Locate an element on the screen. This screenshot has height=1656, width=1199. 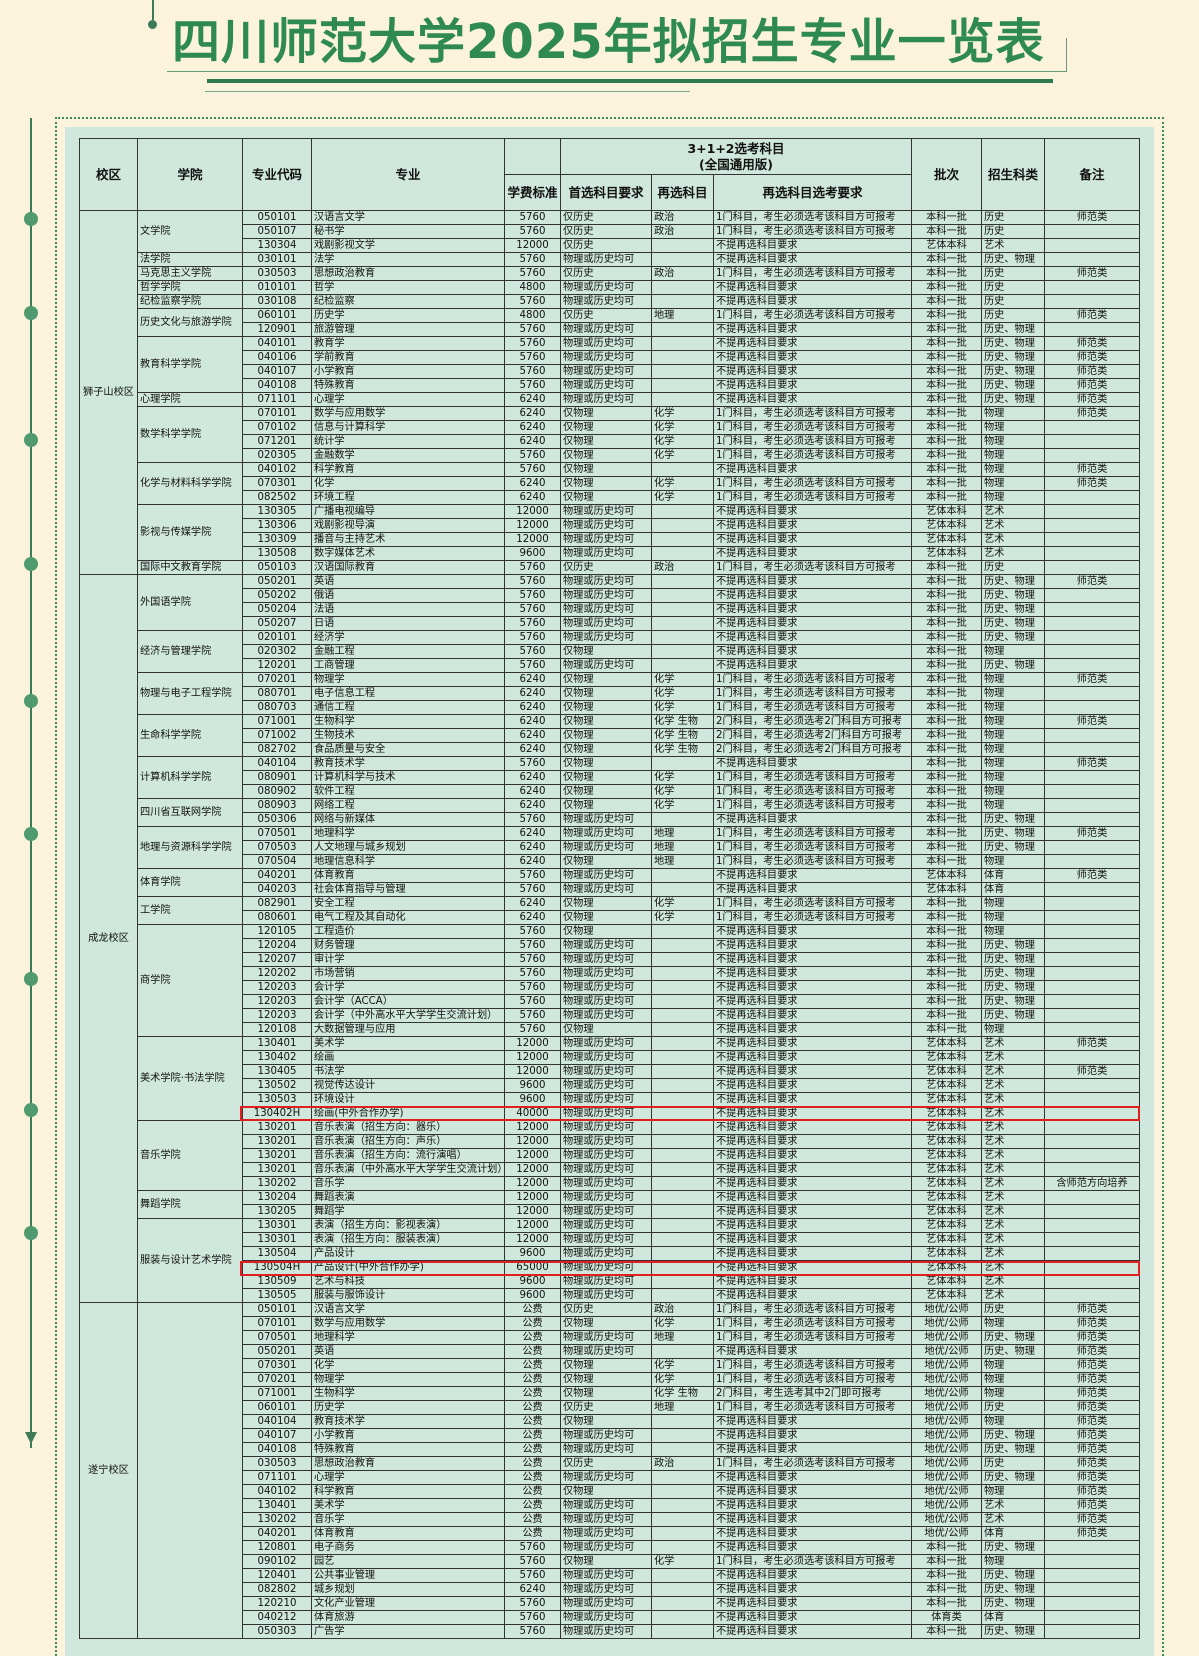
cell-major: 广告学 is located at coordinates (408, 1631).